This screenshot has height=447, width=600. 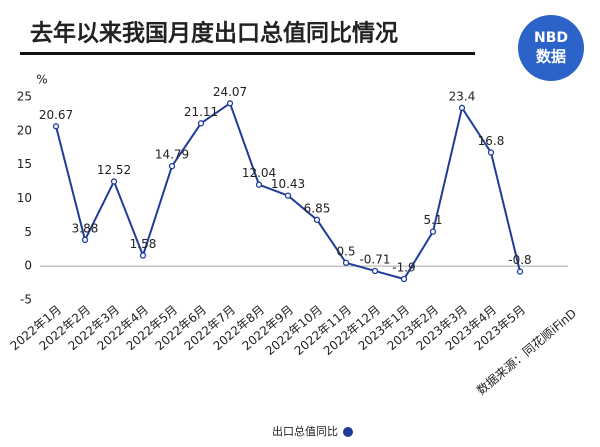 I want to click on logo-top: NBD, so click(x=551, y=38).